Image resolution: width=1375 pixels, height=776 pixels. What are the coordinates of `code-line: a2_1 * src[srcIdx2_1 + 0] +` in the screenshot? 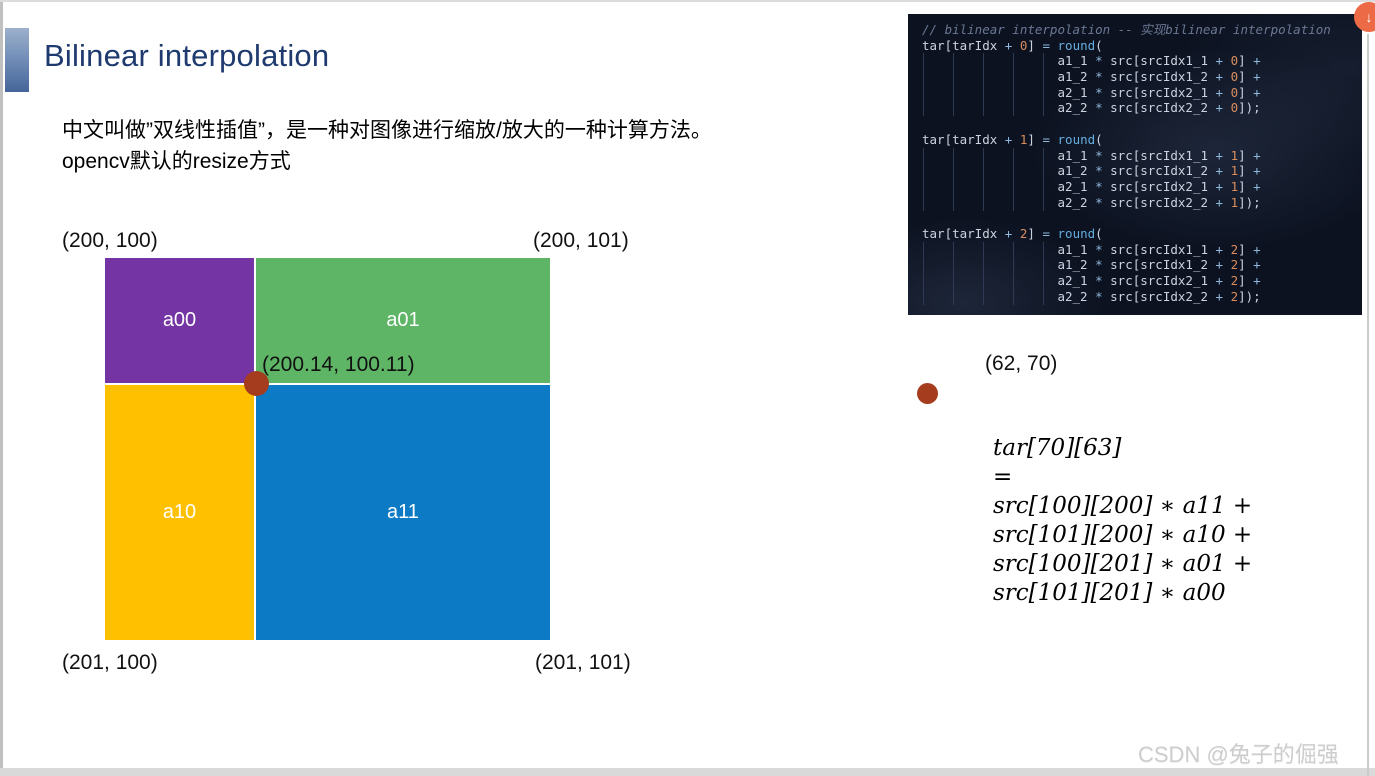 It's located at (1091, 92).